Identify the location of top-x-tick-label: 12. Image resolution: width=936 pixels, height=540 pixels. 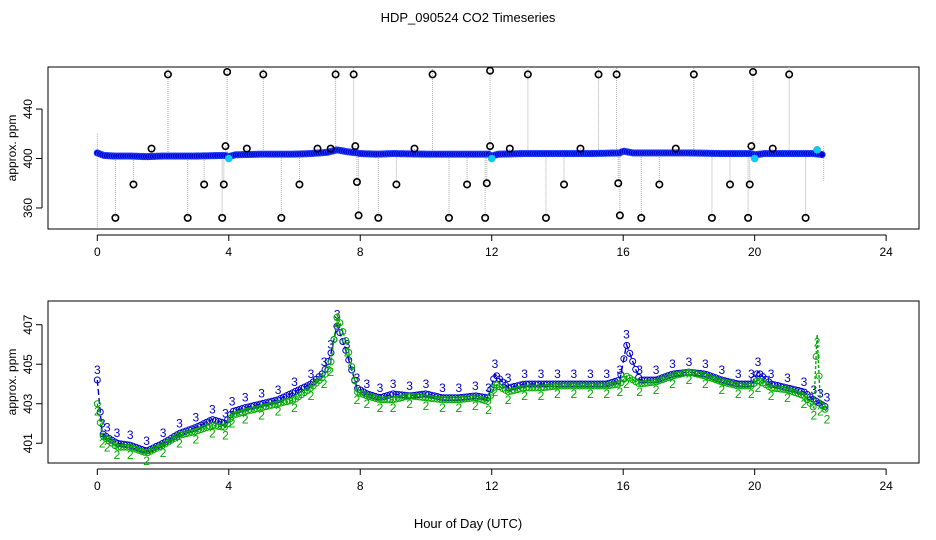
(492, 252).